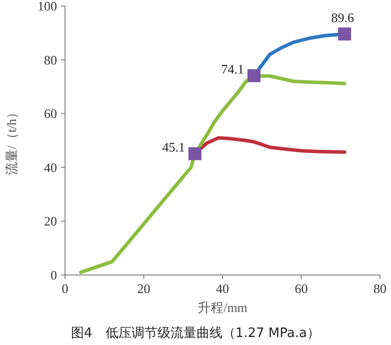  What do you see at coordinates (342, 17) in the screenshot?
I see `data-label: 89.6` at bounding box center [342, 17].